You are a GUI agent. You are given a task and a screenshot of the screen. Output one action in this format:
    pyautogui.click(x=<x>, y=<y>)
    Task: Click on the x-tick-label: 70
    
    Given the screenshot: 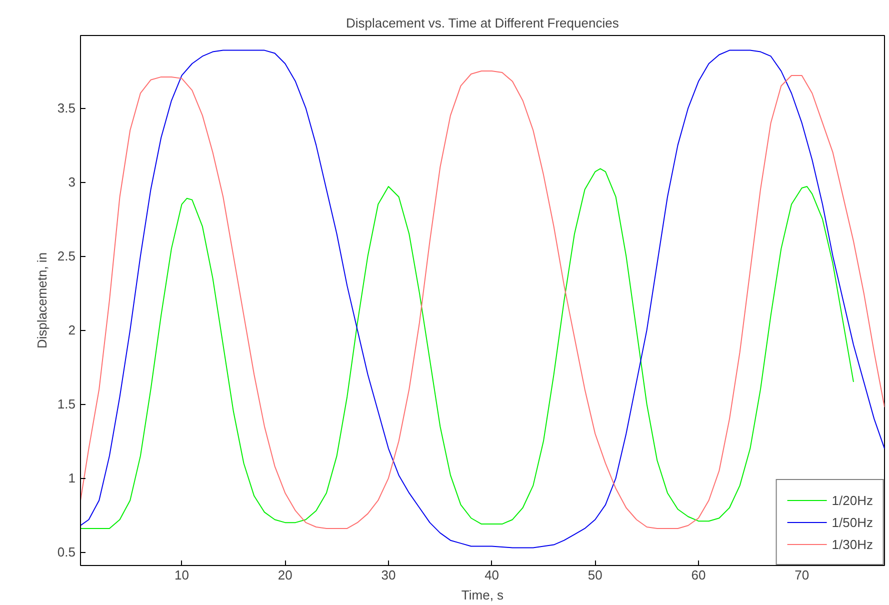 What is the action you would take?
    pyautogui.click(x=802, y=575)
    